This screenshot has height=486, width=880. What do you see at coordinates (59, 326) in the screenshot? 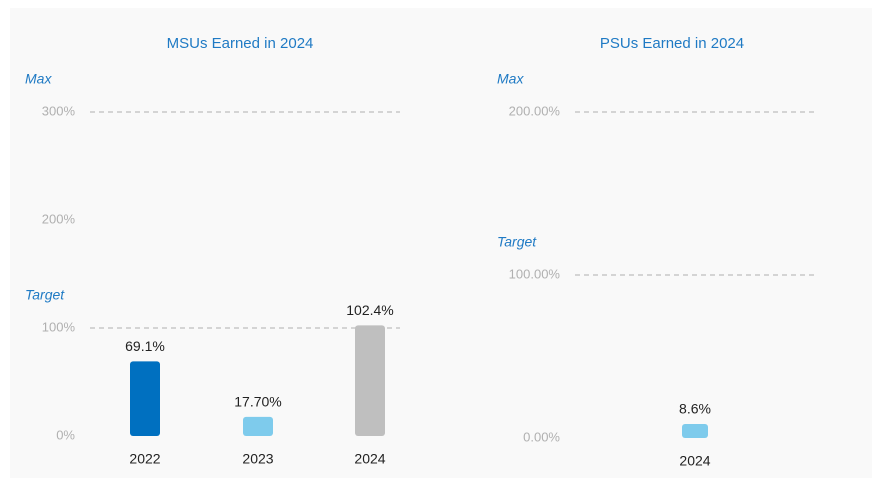
I see `y-tick-label: 100%` at bounding box center [59, 326].